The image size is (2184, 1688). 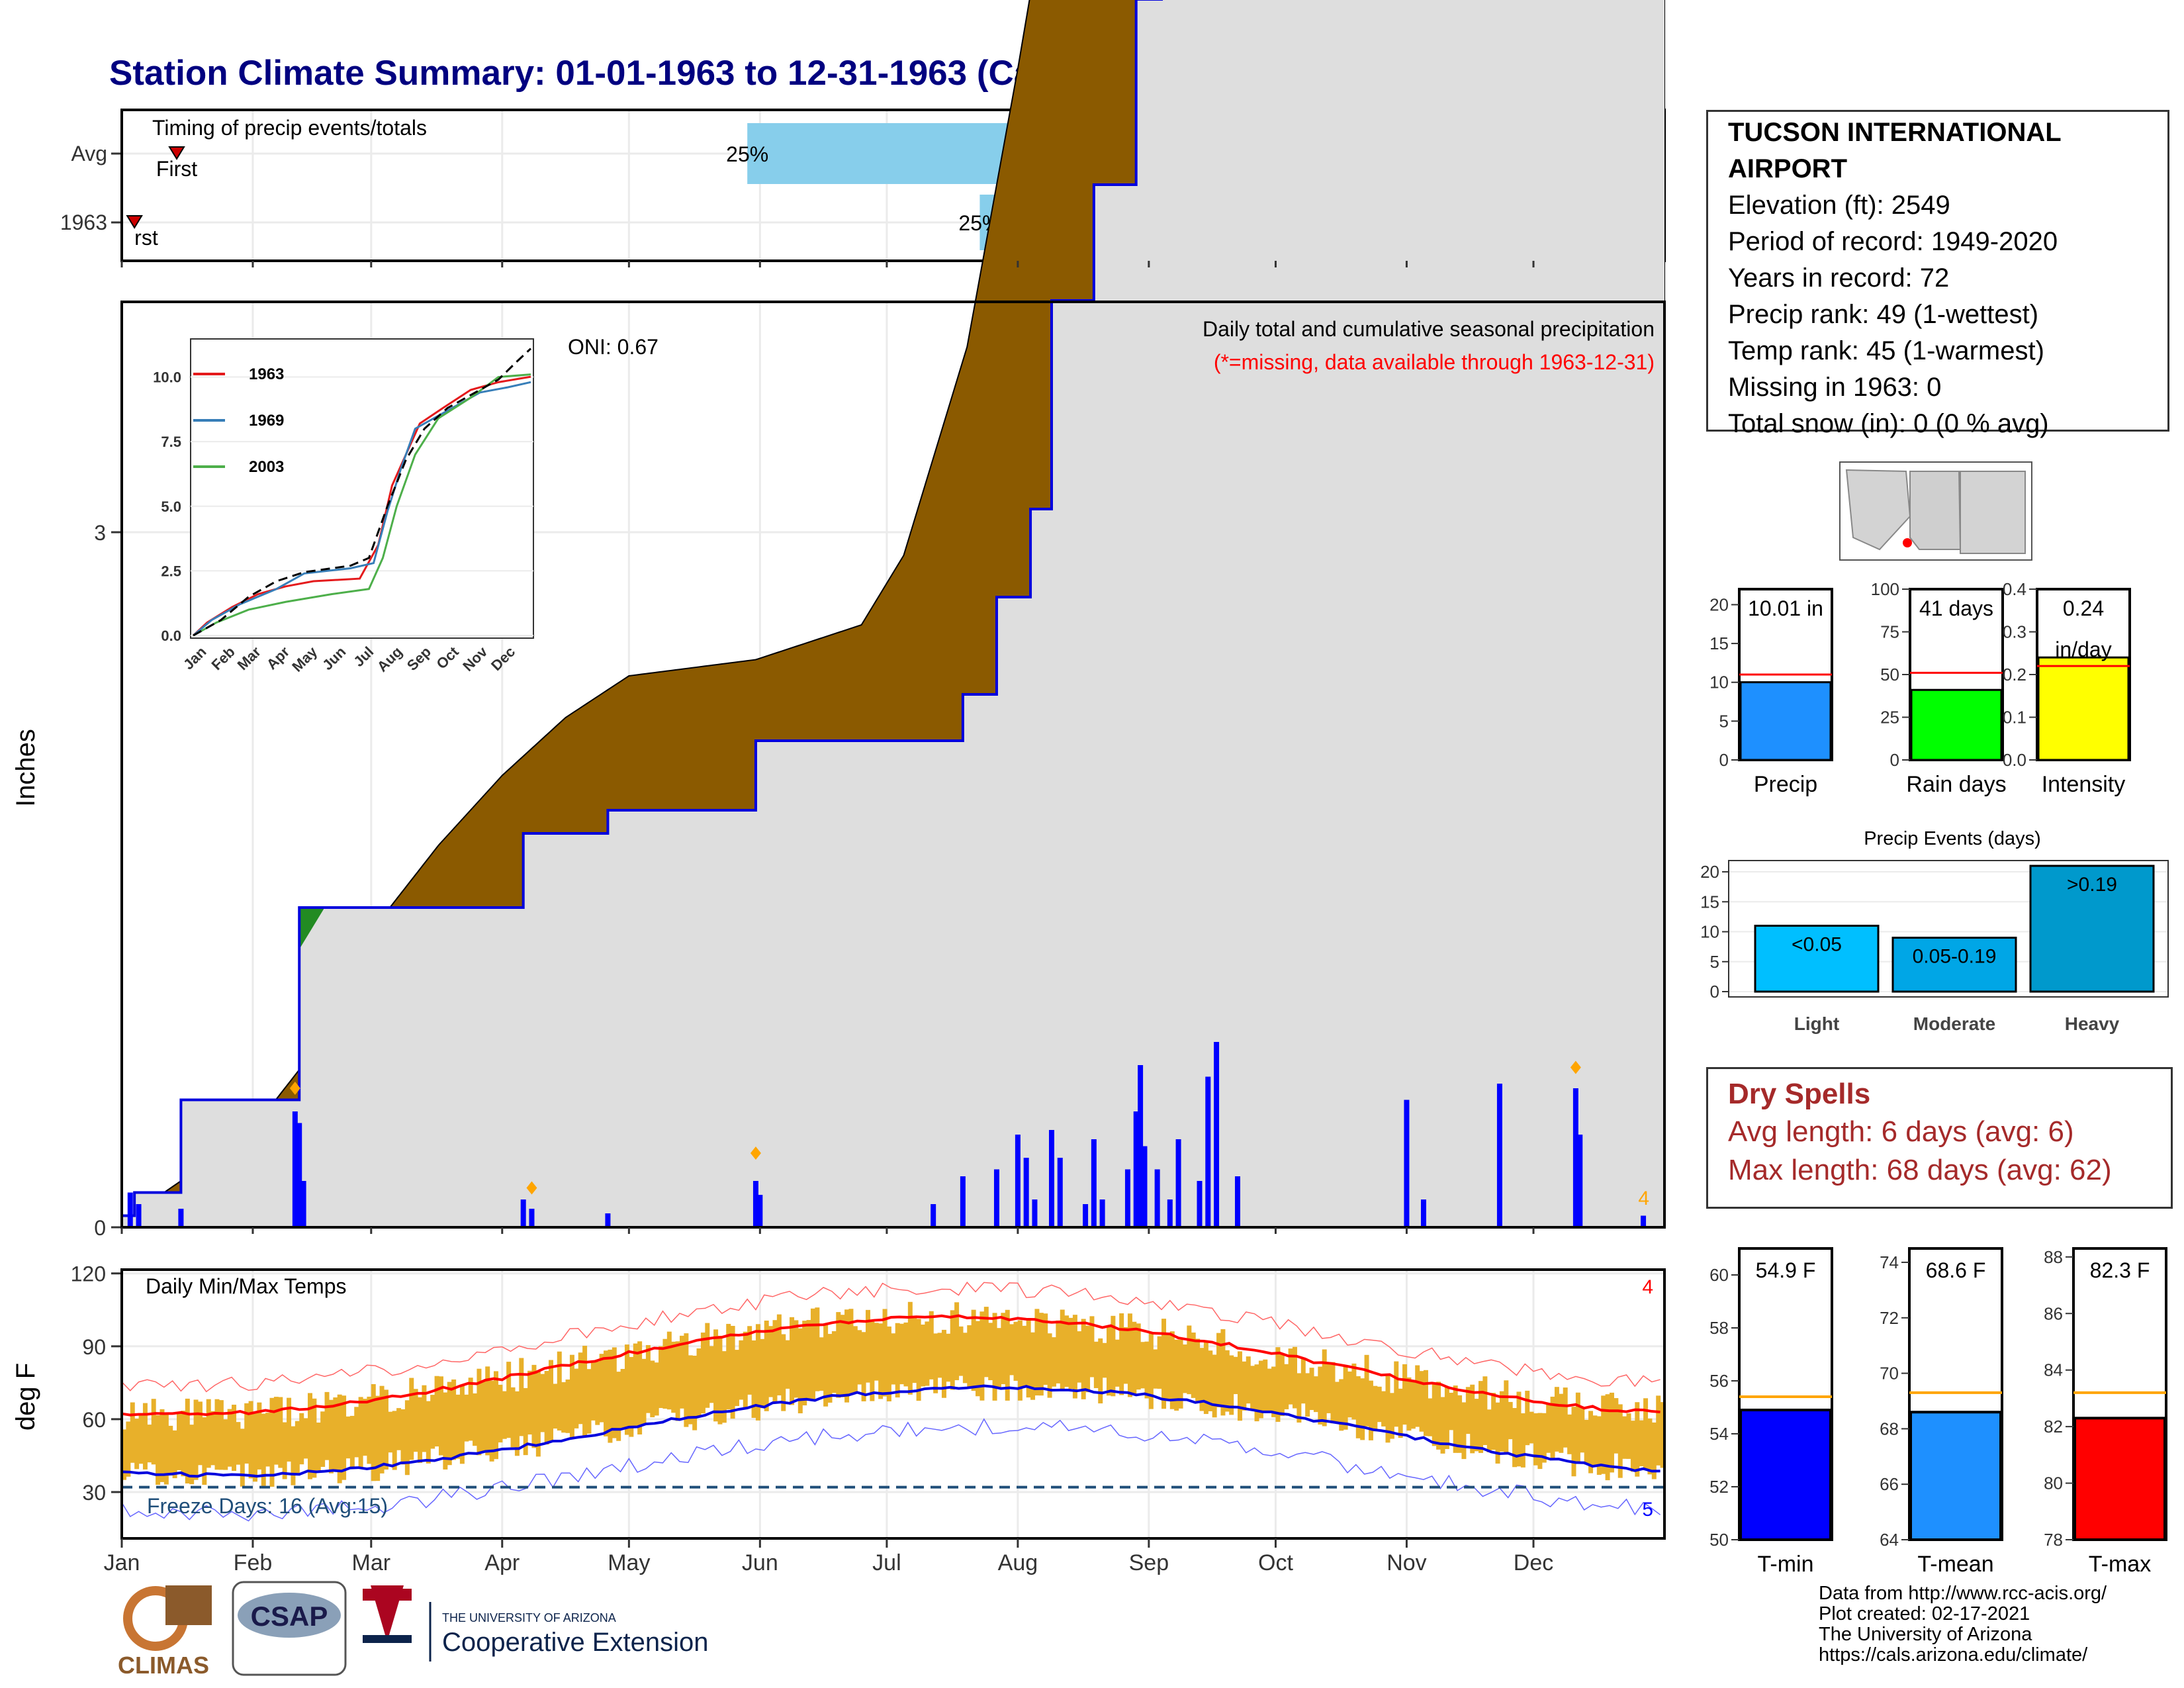 I want to click on csap-logo-text: CSAP, so click(x=289, y=1616).